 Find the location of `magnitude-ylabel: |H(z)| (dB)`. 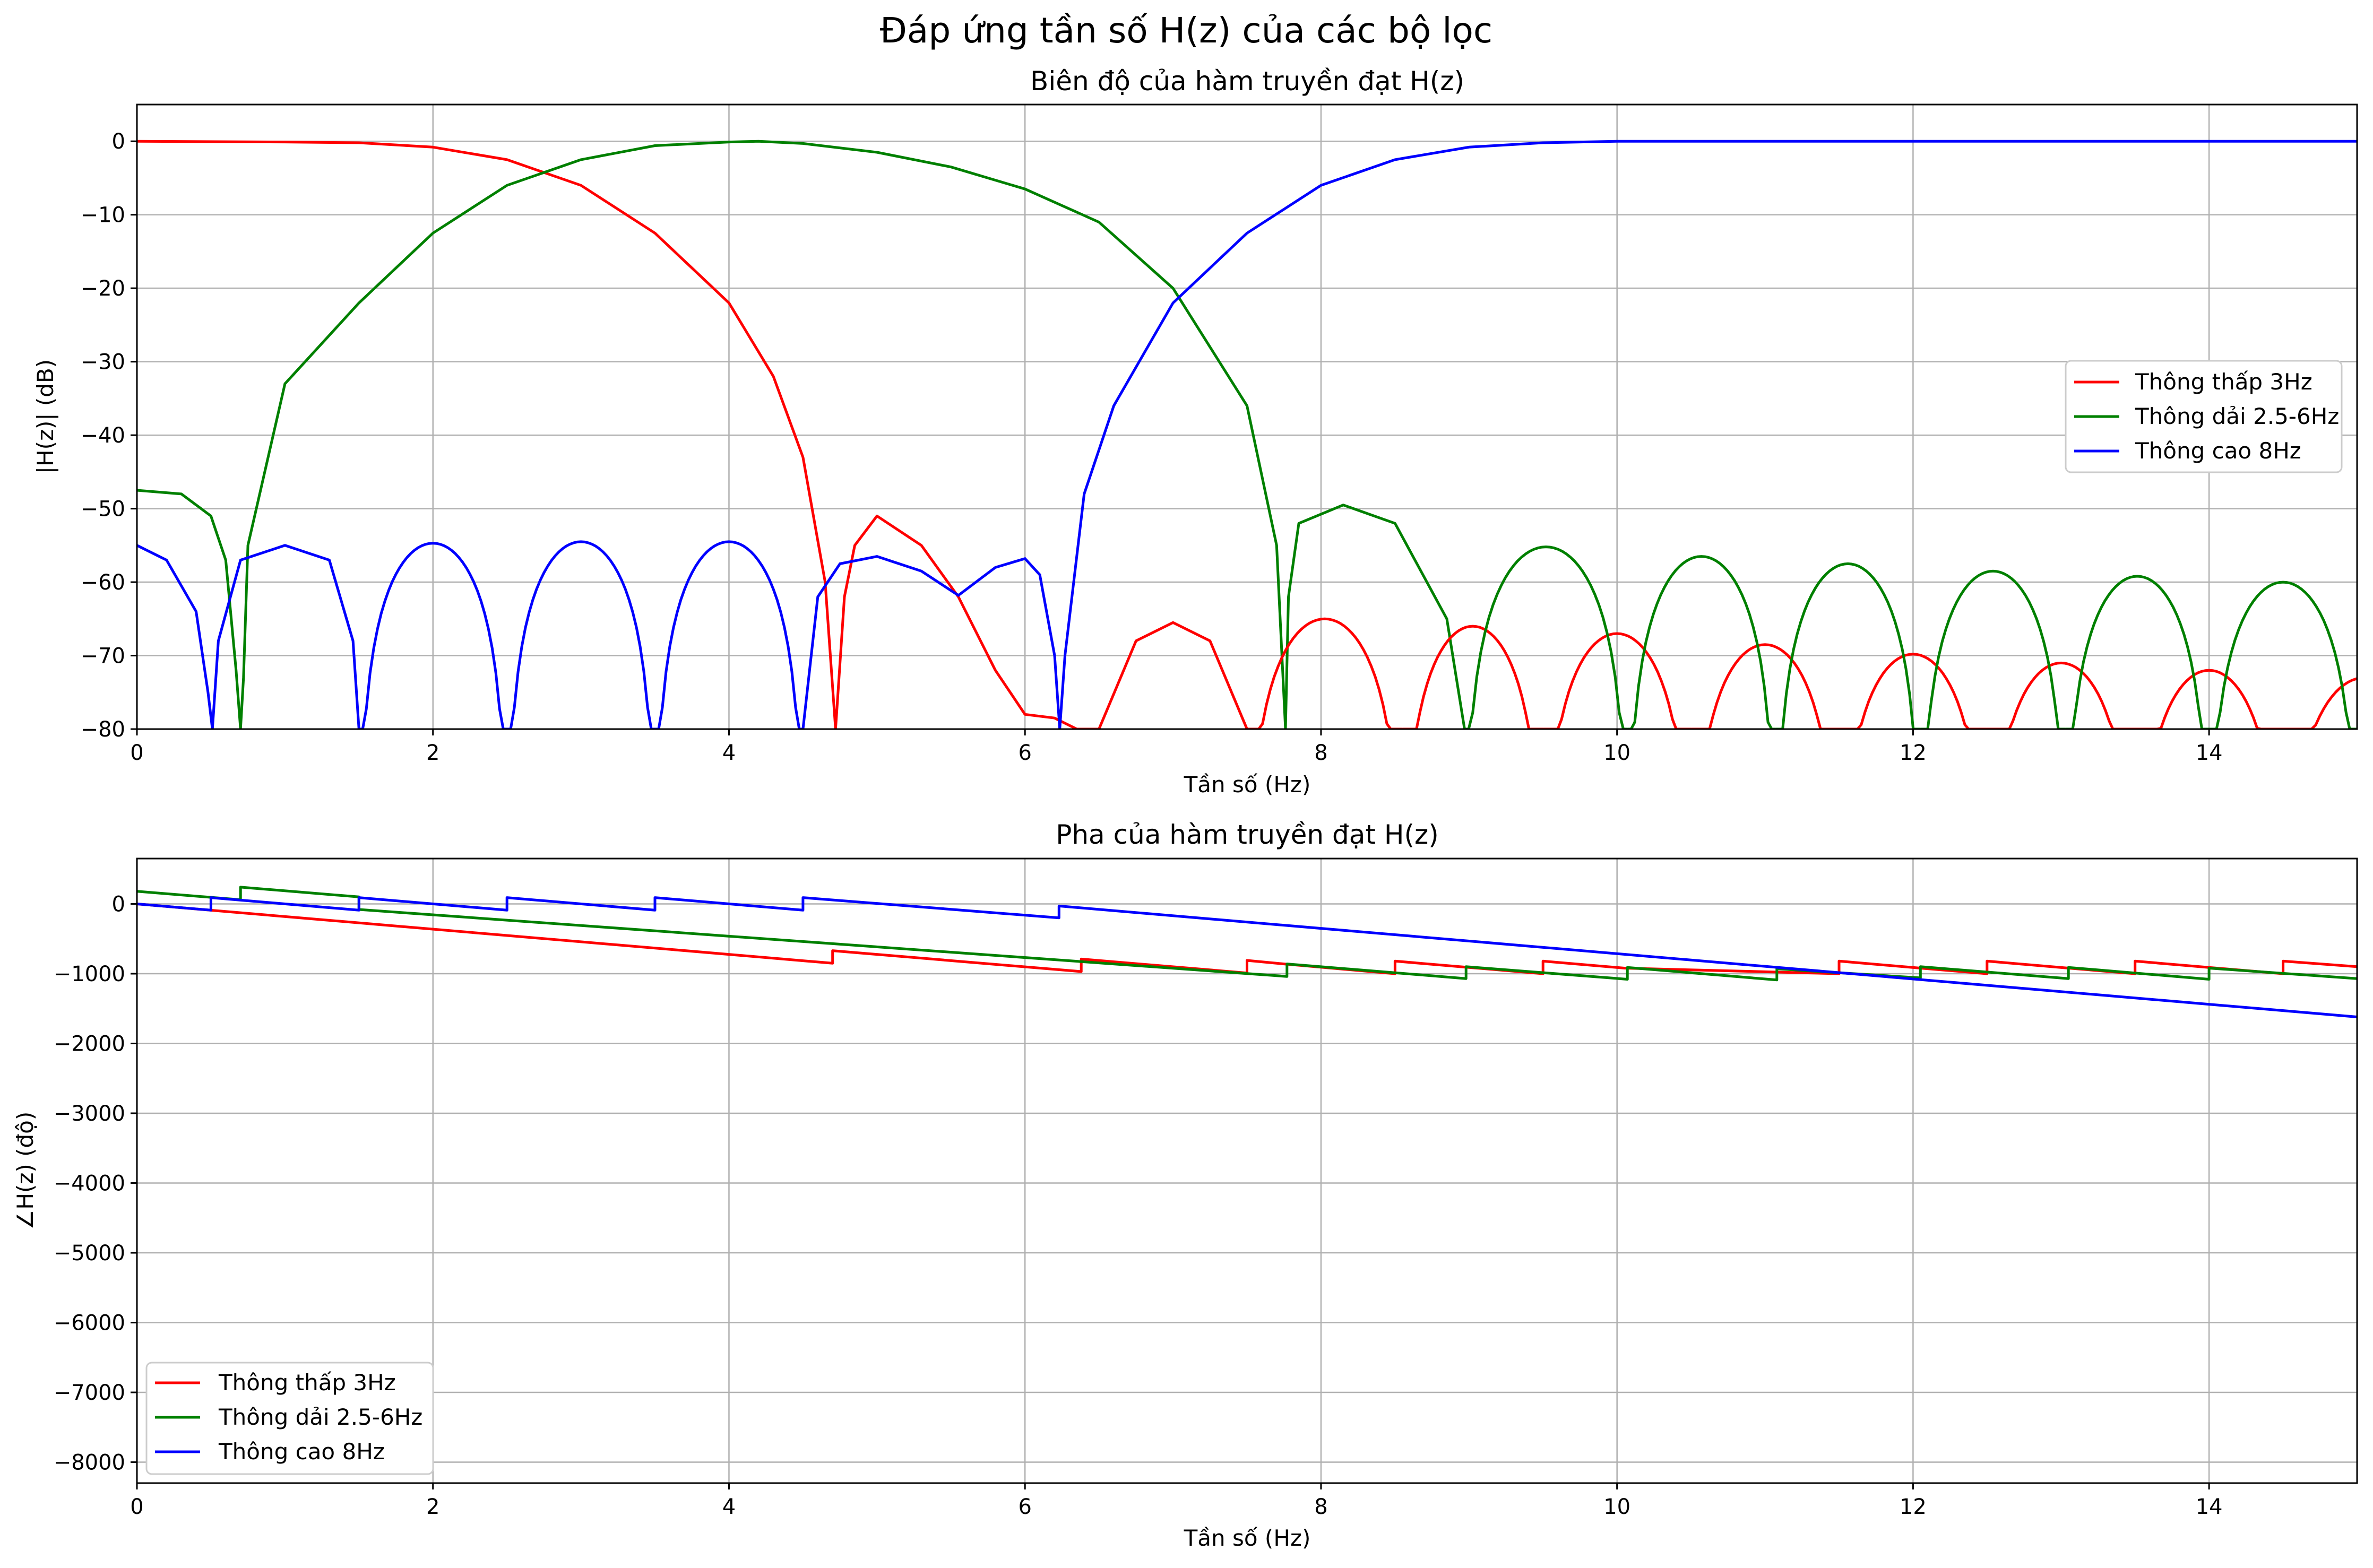

magnitude-ylabel: |H(z)| (dB) is located at coordinates (45, 416).